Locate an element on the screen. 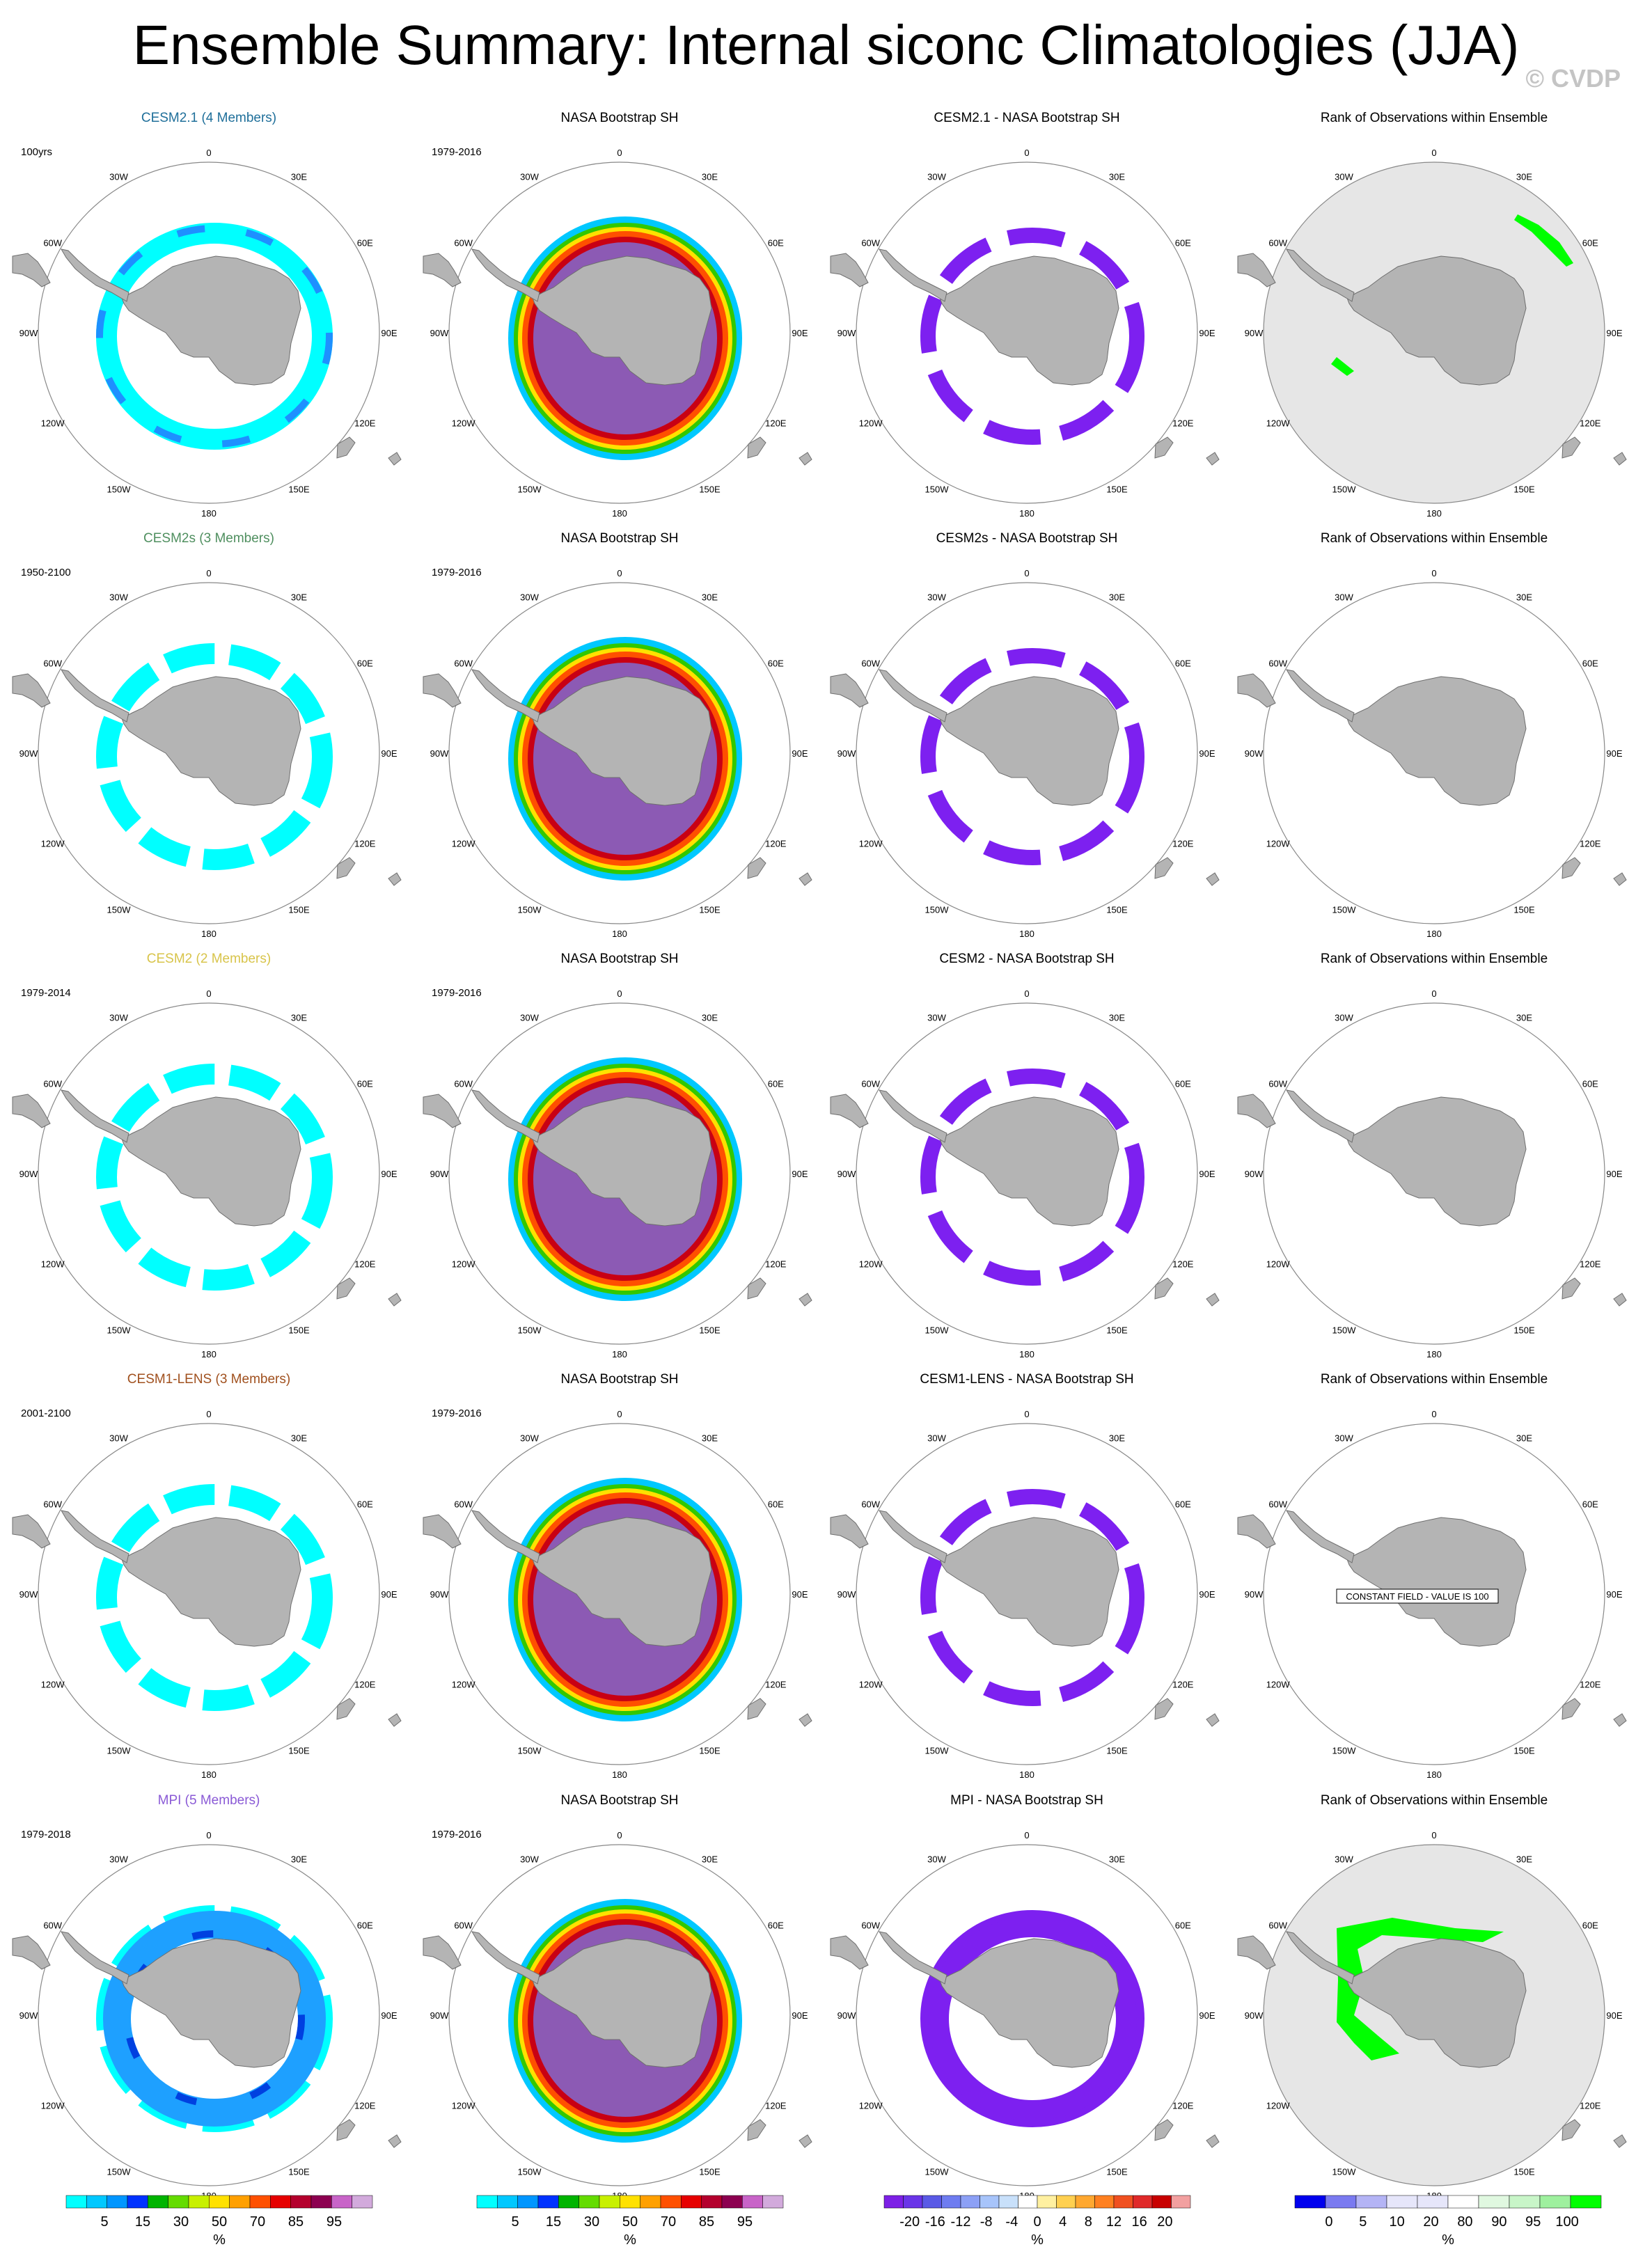 This screenshot has height=2263, width=1652. colorbar-tick-label: 20 is located at coordinates (1164, 2222).